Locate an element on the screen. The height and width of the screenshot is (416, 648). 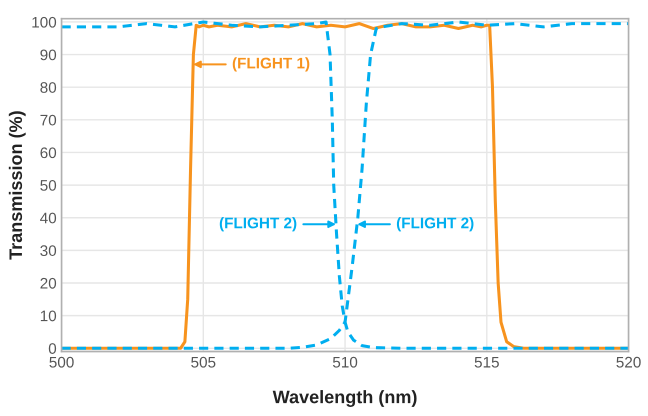
x-tick-label: 505 is located at coordinates (203, 362).